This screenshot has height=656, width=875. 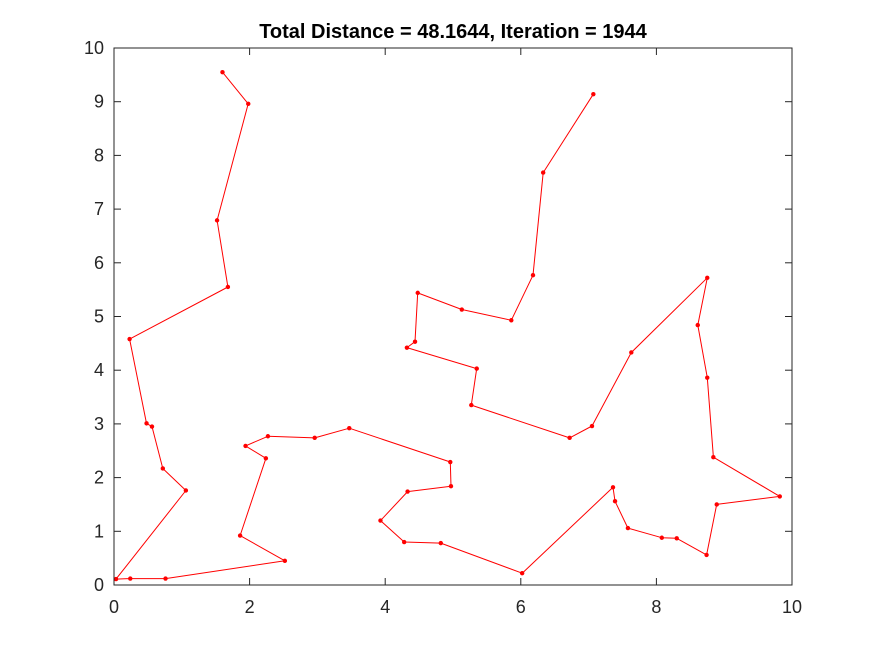 What do you see at coordinates (385, 607) in the screenshot?
I see `x-tick-label: 4` at bounding box center [385, 607].